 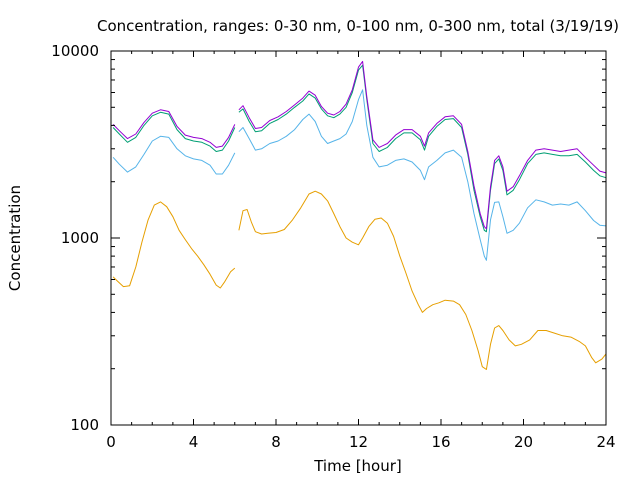 I want to click on x-tick-label: 4, so click(x=194, y=442).